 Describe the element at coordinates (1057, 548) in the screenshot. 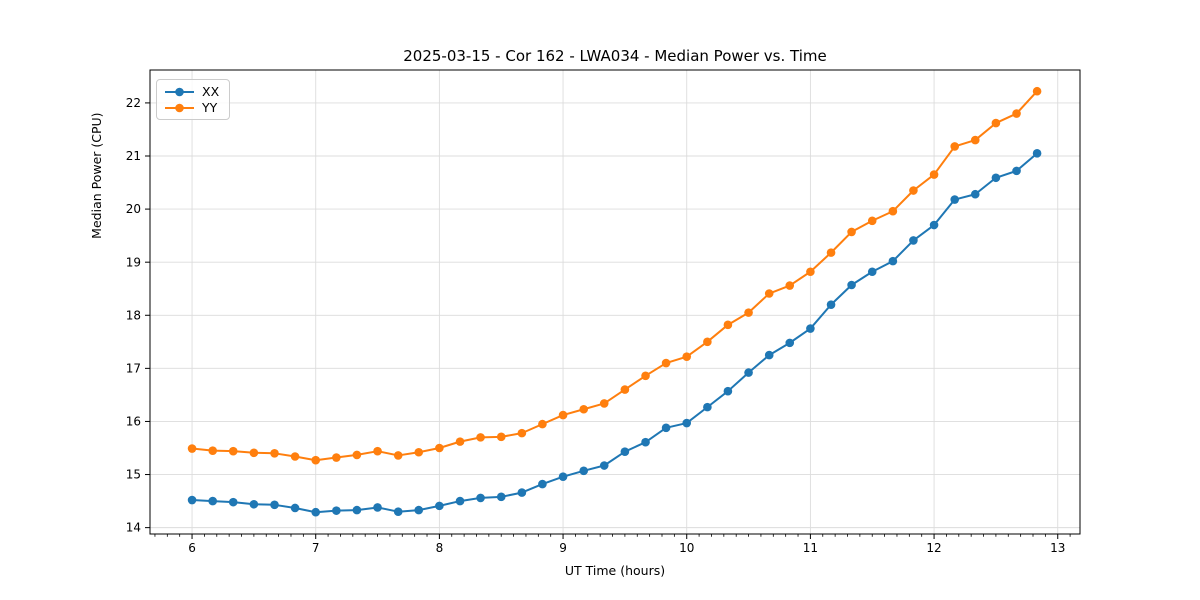

I see `x-tick-label: 13` at that location.